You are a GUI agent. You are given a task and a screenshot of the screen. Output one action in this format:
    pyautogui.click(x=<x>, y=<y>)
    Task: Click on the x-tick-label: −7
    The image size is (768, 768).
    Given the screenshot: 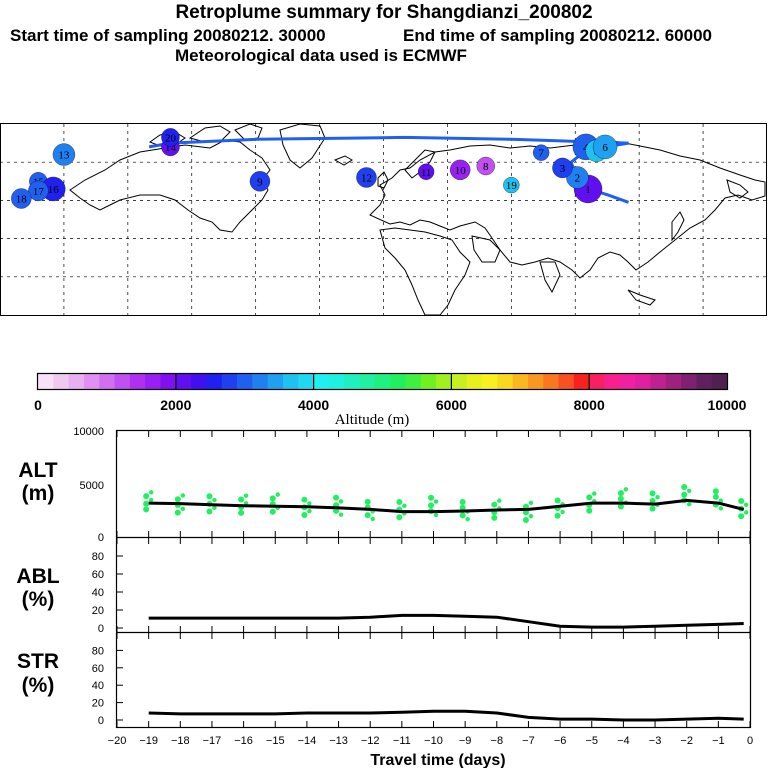 What is the action you would take?
    pyautogui.click(x=528, y=741)
    